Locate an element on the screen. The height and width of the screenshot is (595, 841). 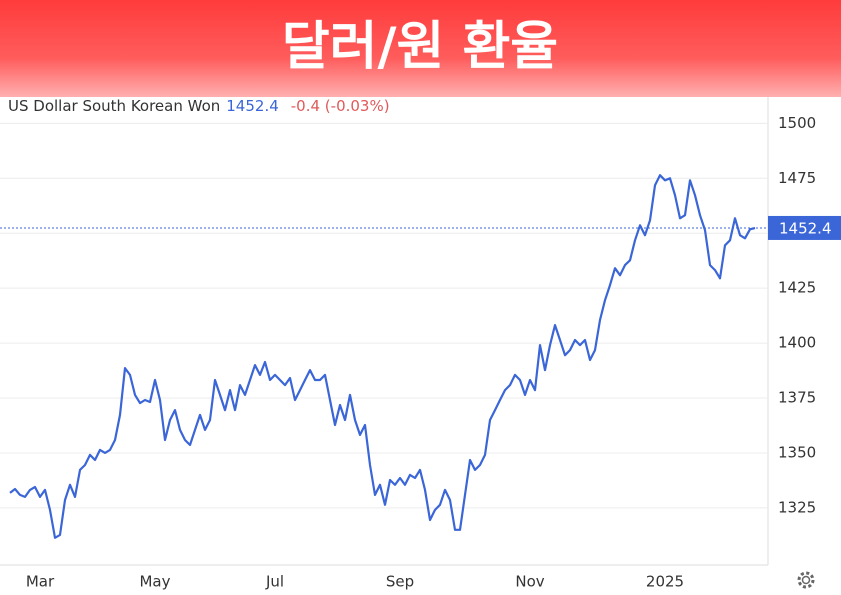
x-tick-label: Nov is located at coordinates (529, 582).